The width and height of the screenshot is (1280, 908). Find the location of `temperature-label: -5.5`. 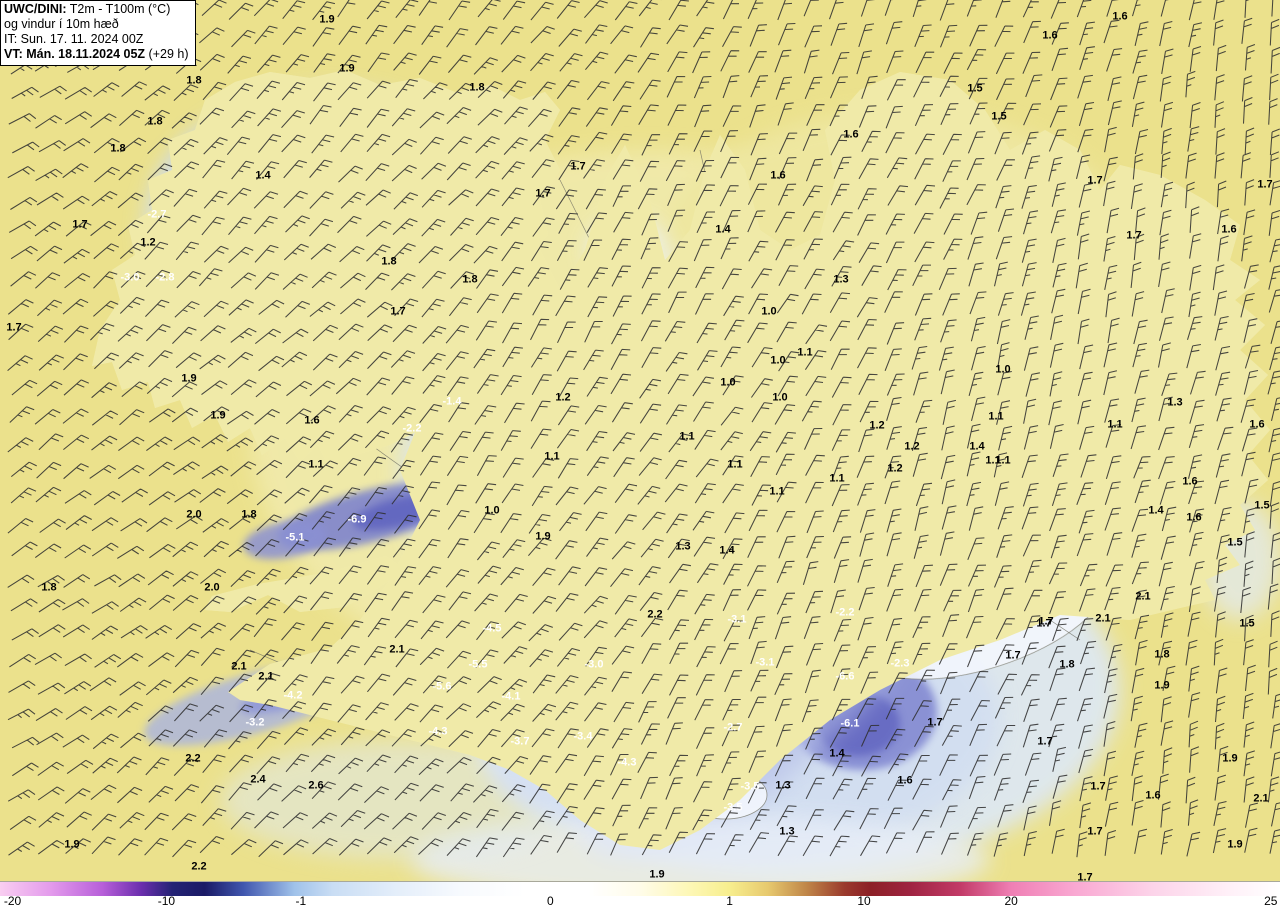

temperature-label: -5.5 is located at coordinates (478, 664).